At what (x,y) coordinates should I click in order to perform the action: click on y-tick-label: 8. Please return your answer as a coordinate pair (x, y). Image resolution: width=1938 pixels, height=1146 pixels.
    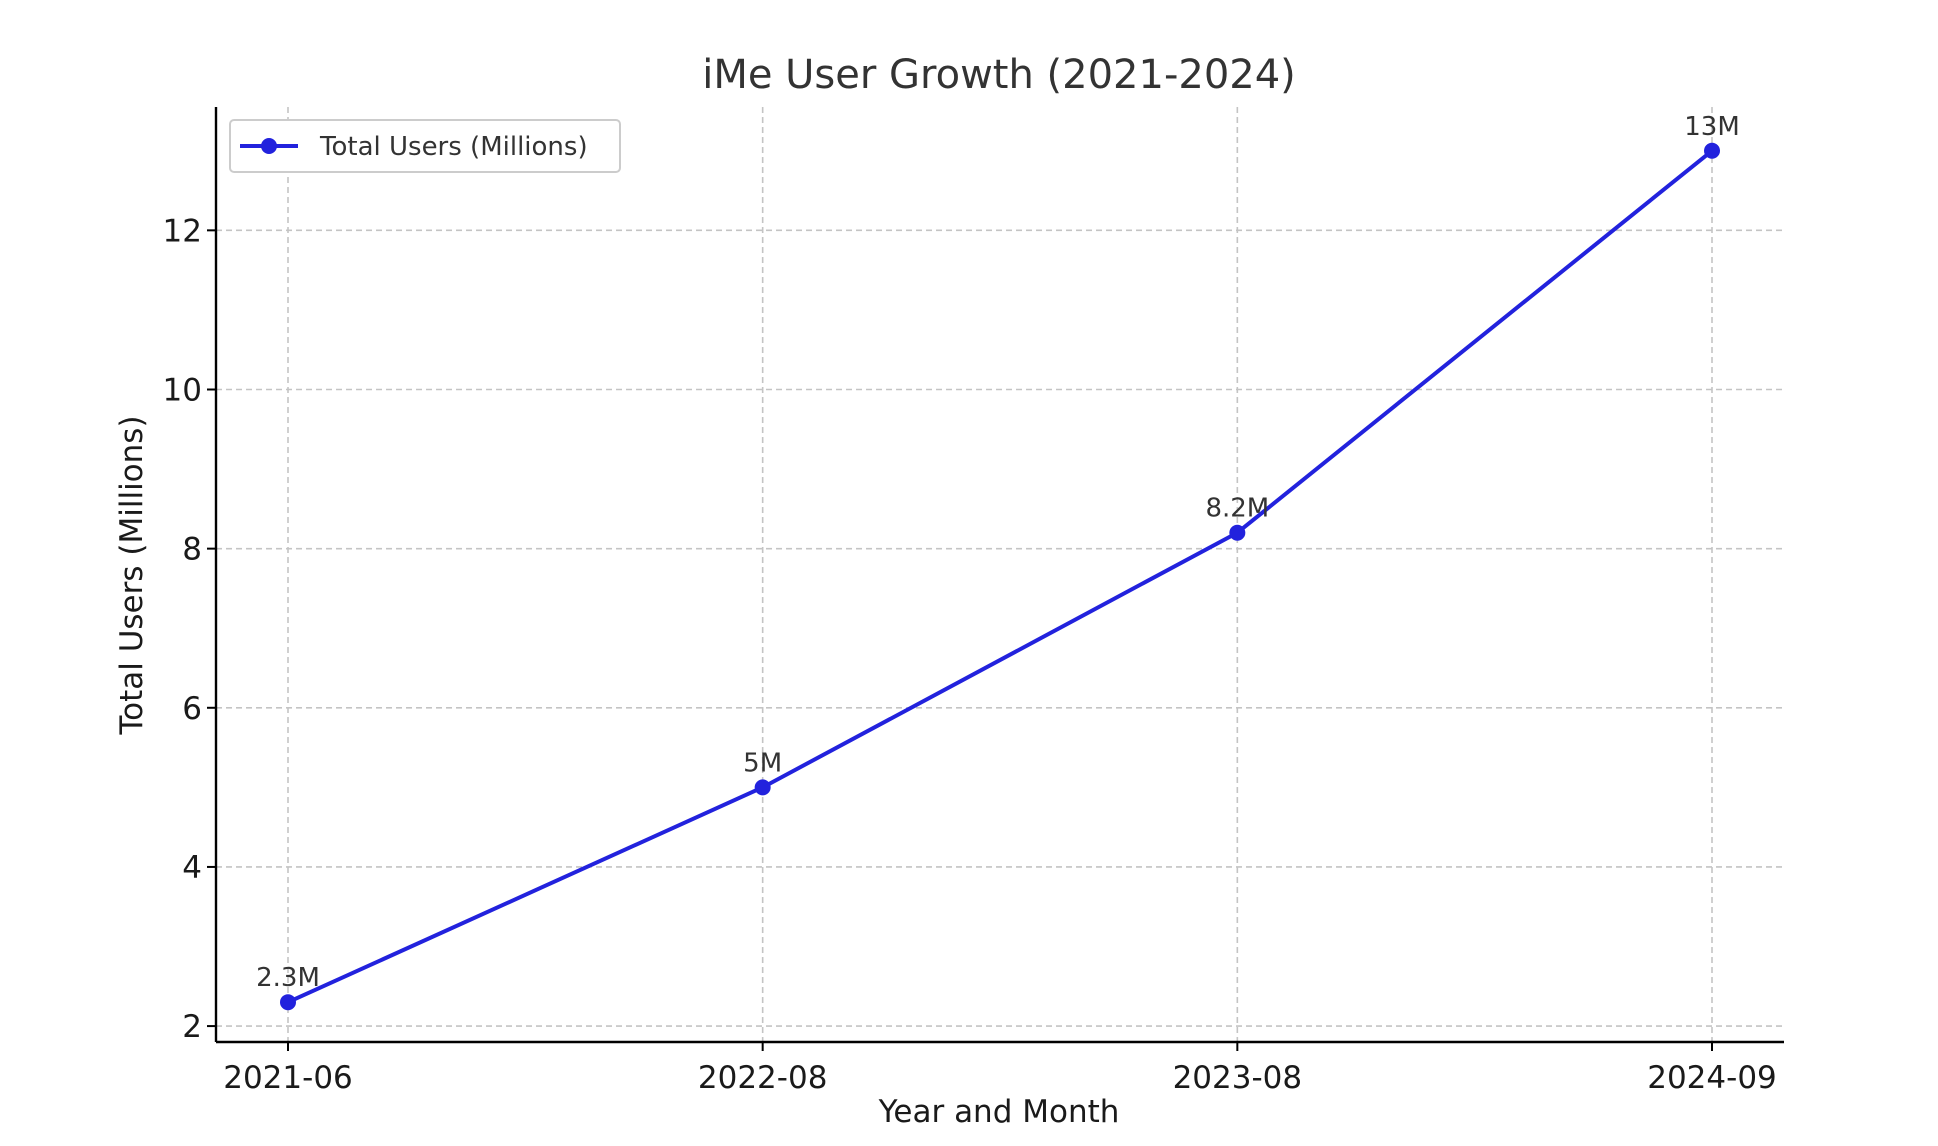
    Looking at the image, I should click on (192, 550).